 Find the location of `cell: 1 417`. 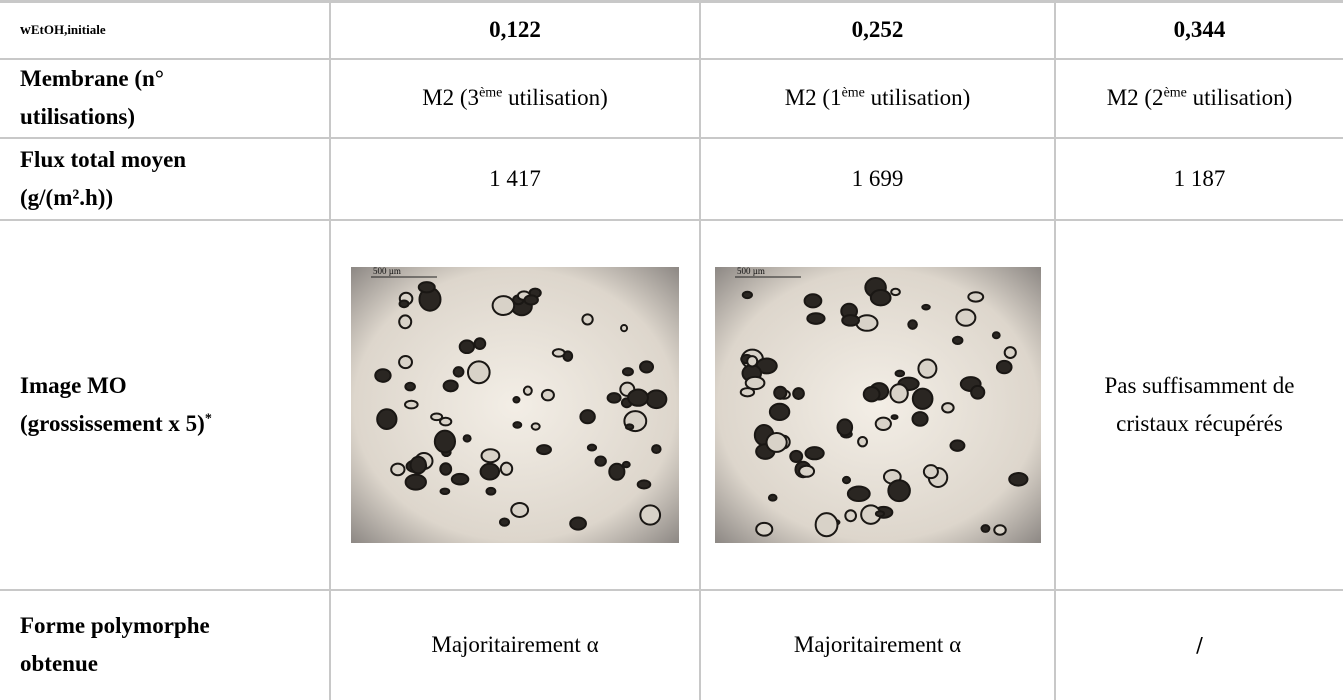

cell: 1 417 is located at coordinates (515, 178).